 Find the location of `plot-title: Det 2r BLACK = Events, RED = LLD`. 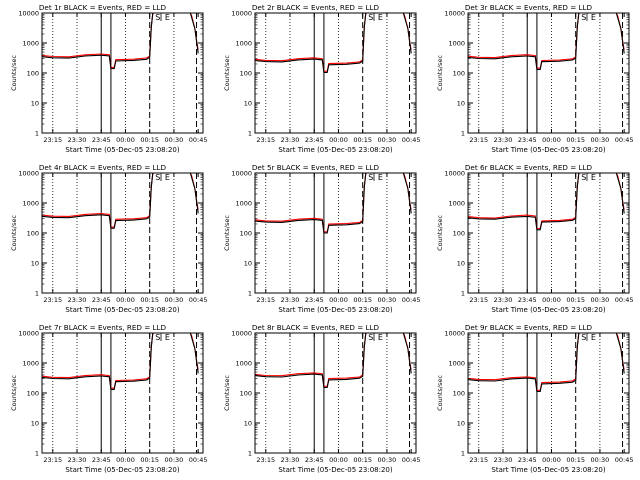

plot-title: Det 2r BLACK = Events, RED = LLD is located at coordinates (316, 7).